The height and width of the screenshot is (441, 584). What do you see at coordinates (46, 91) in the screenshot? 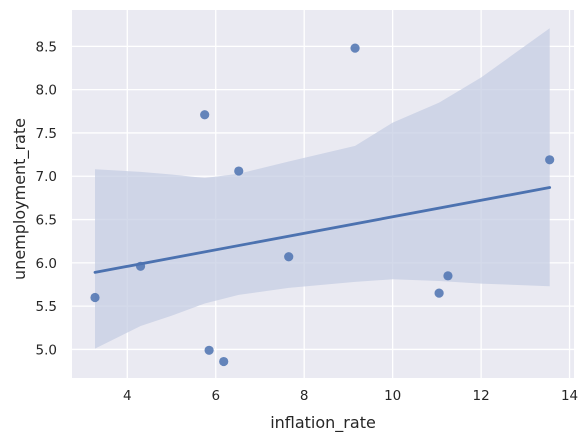
I see `y-tick-label: 8.0` at bounding box center [46, 91].